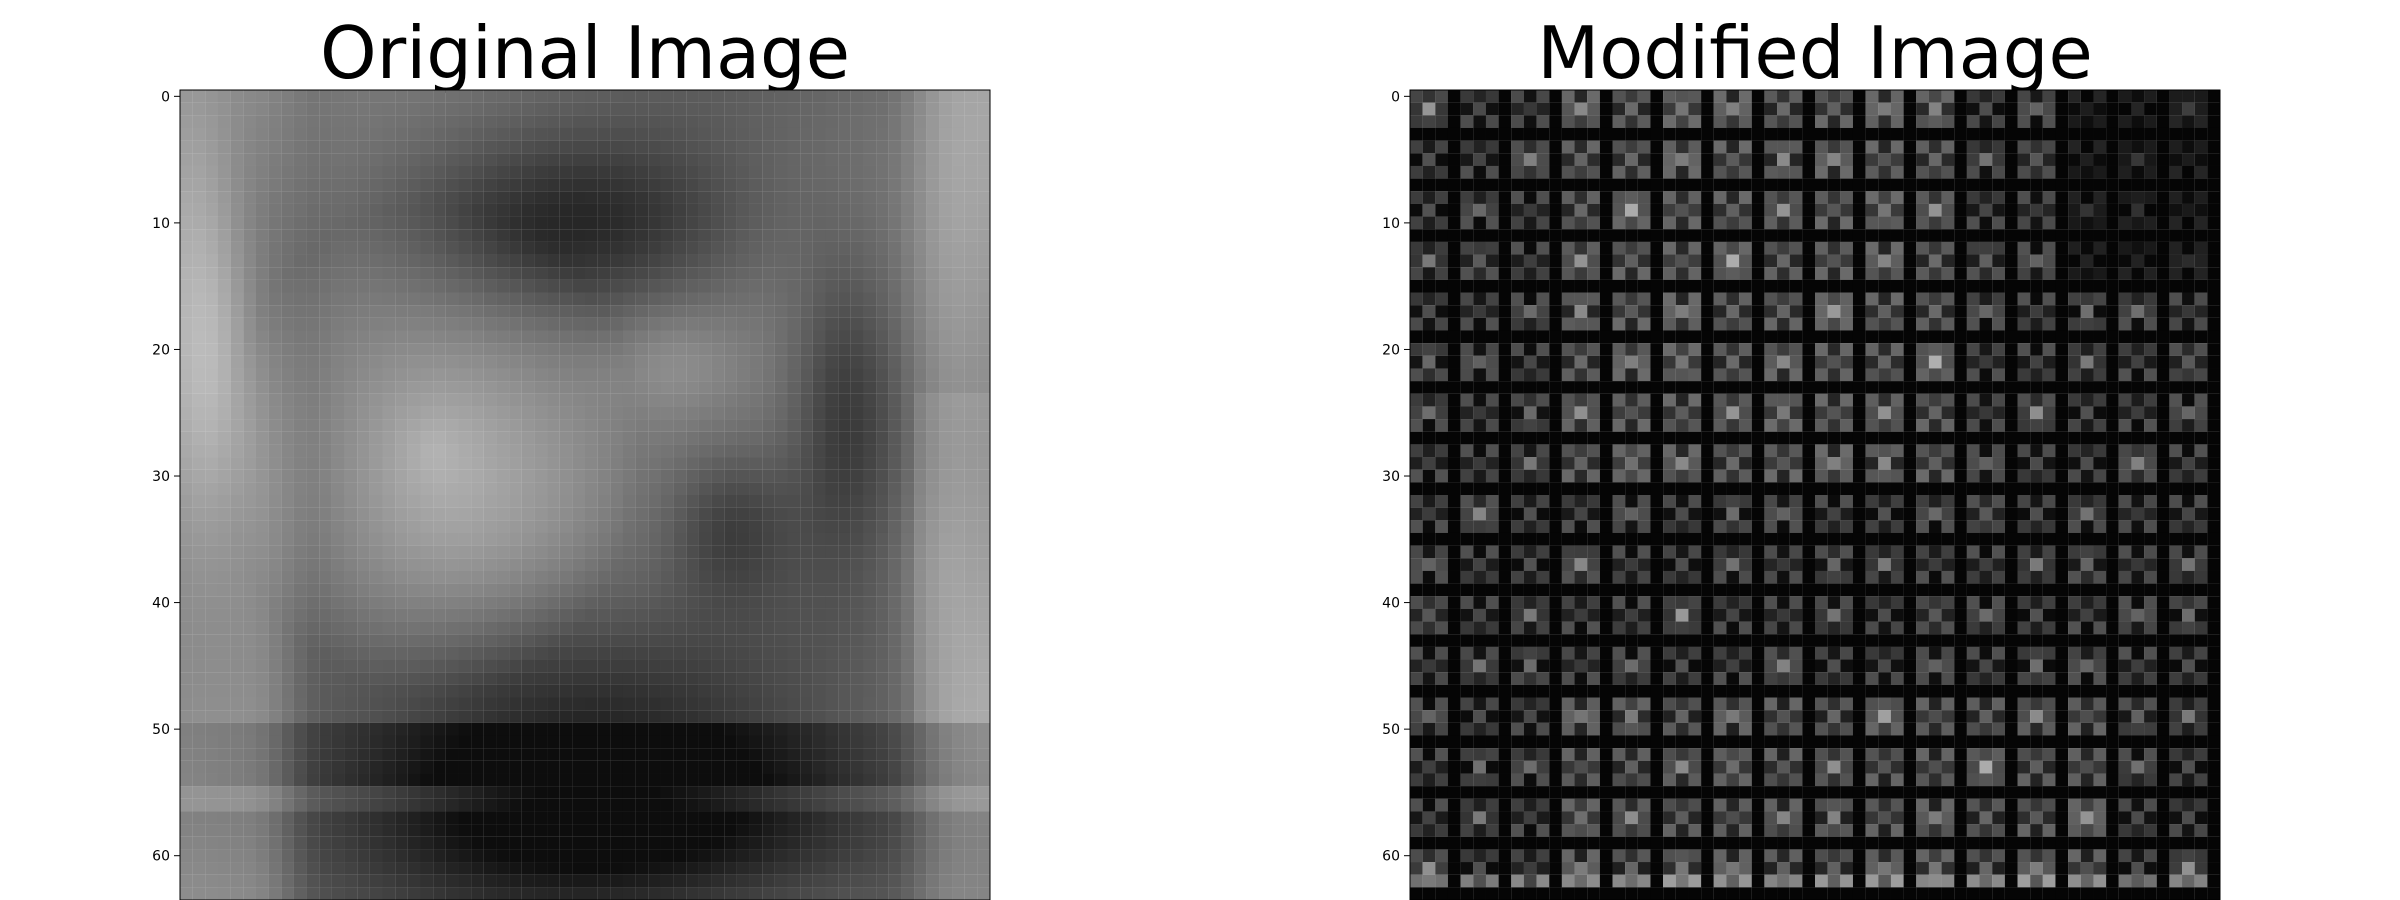 This screenshot has height=900, width=2400. I want to click on modified-image-title: Modified Image, so click(1815, 53).